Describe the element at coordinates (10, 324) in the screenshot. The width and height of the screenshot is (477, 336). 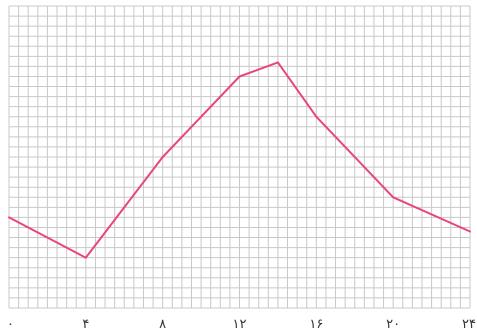
I see `x-tick-label: ۰` at that location.